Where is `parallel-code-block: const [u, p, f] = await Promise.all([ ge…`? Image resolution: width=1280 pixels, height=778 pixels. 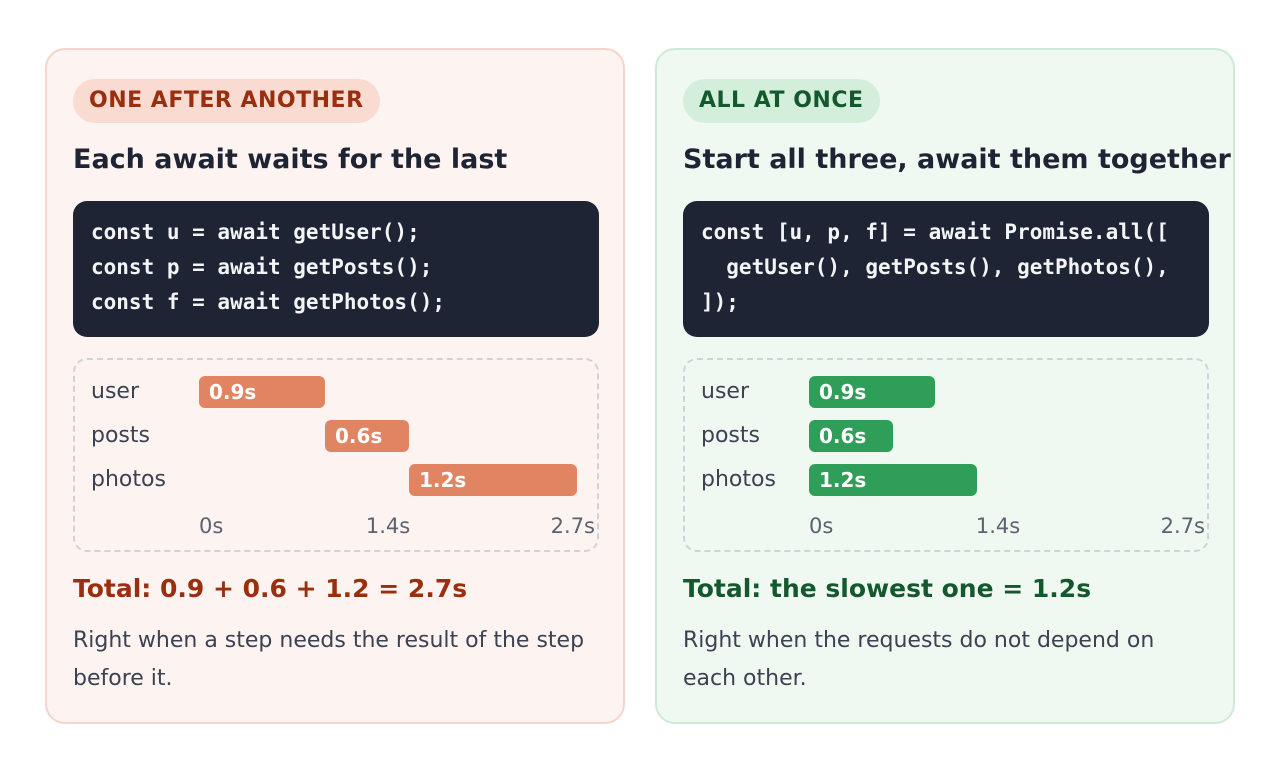 parallel-code-block: const [u, p, f] = await Promise.all([ ge… is located at coordinates (946, 269).